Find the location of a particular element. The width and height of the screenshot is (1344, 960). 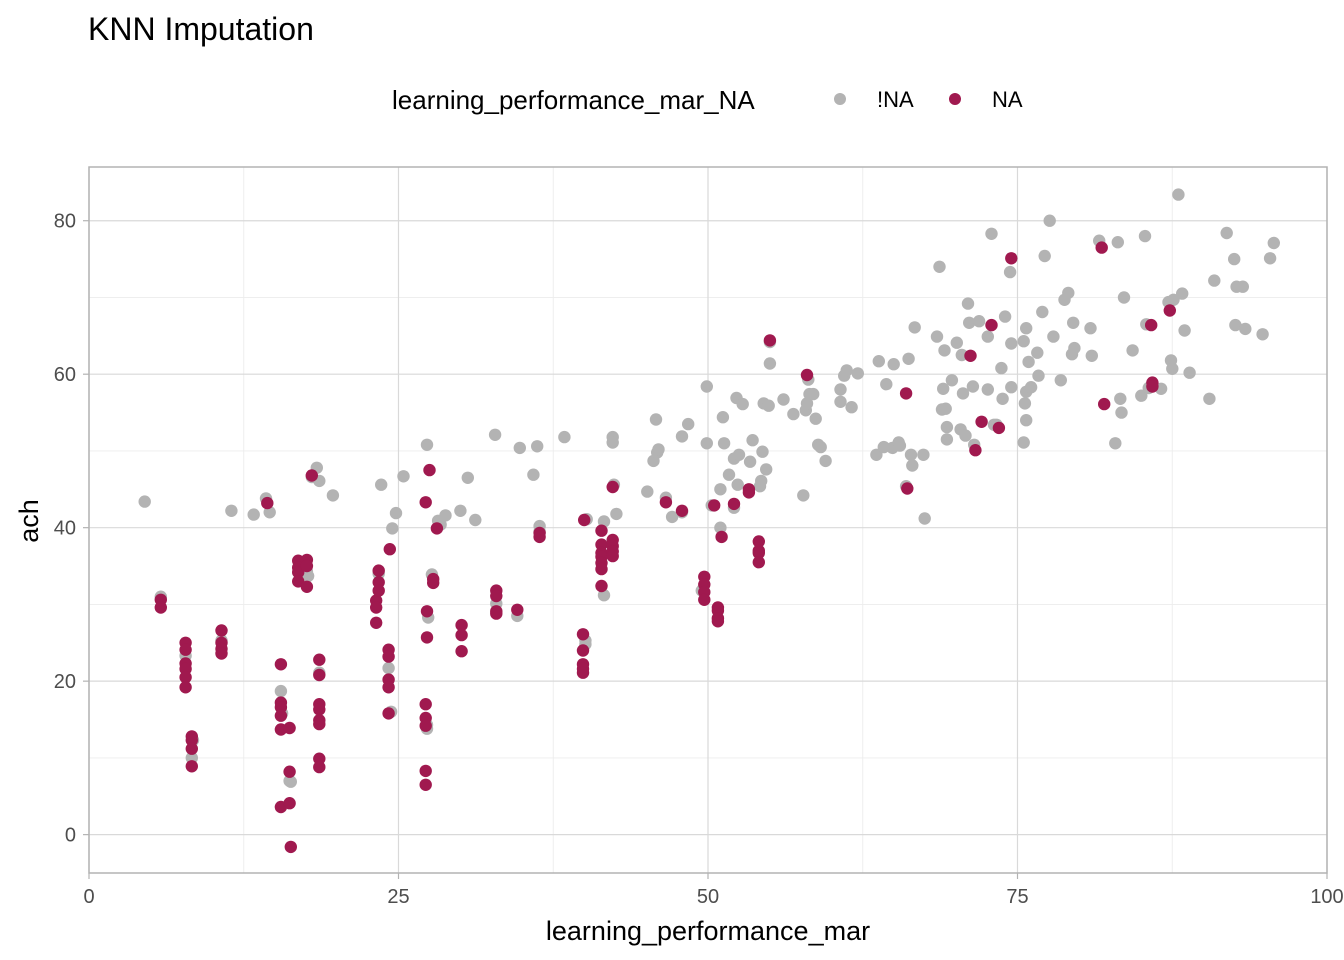

y-tick-label: 20 is located at coordinates (65, 682).